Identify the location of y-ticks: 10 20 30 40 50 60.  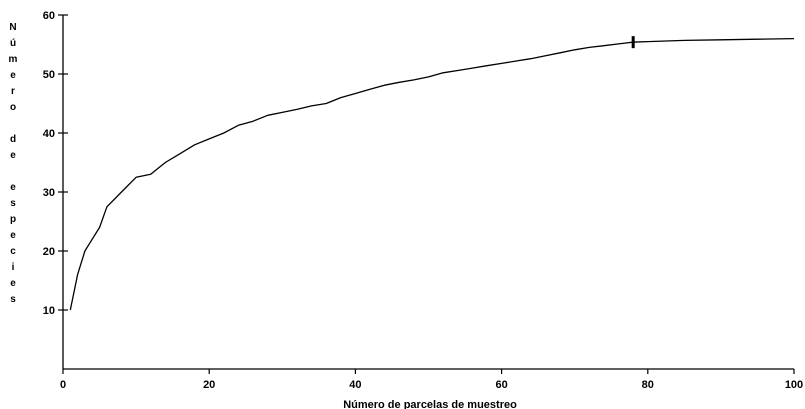
(55, 163).